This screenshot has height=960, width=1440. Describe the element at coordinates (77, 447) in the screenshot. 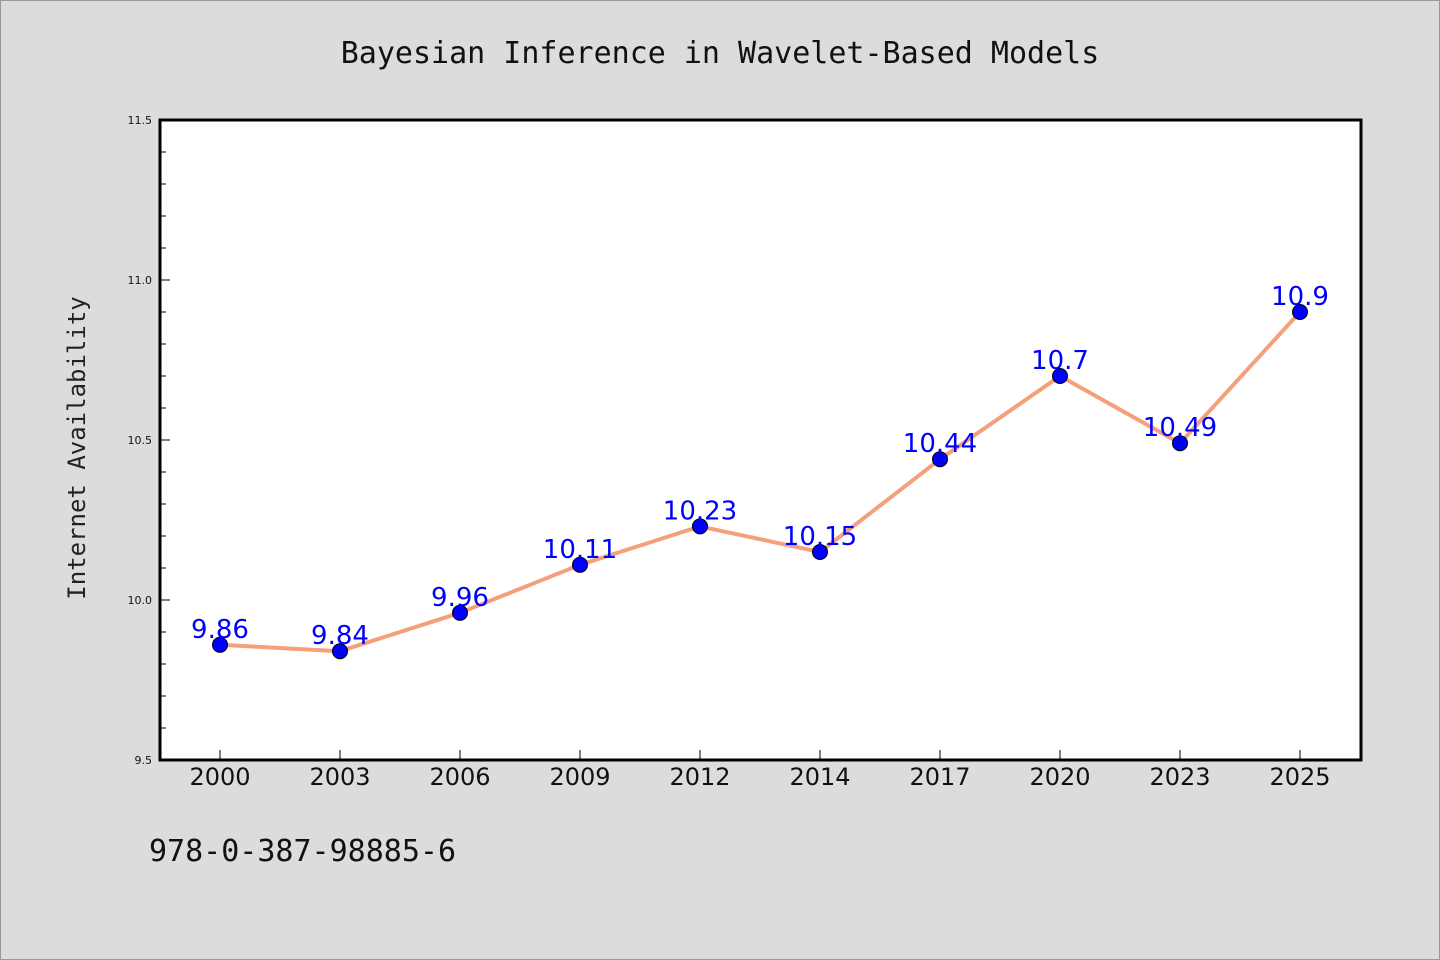

I see `y-axis-label: Internet Availability` at that location.